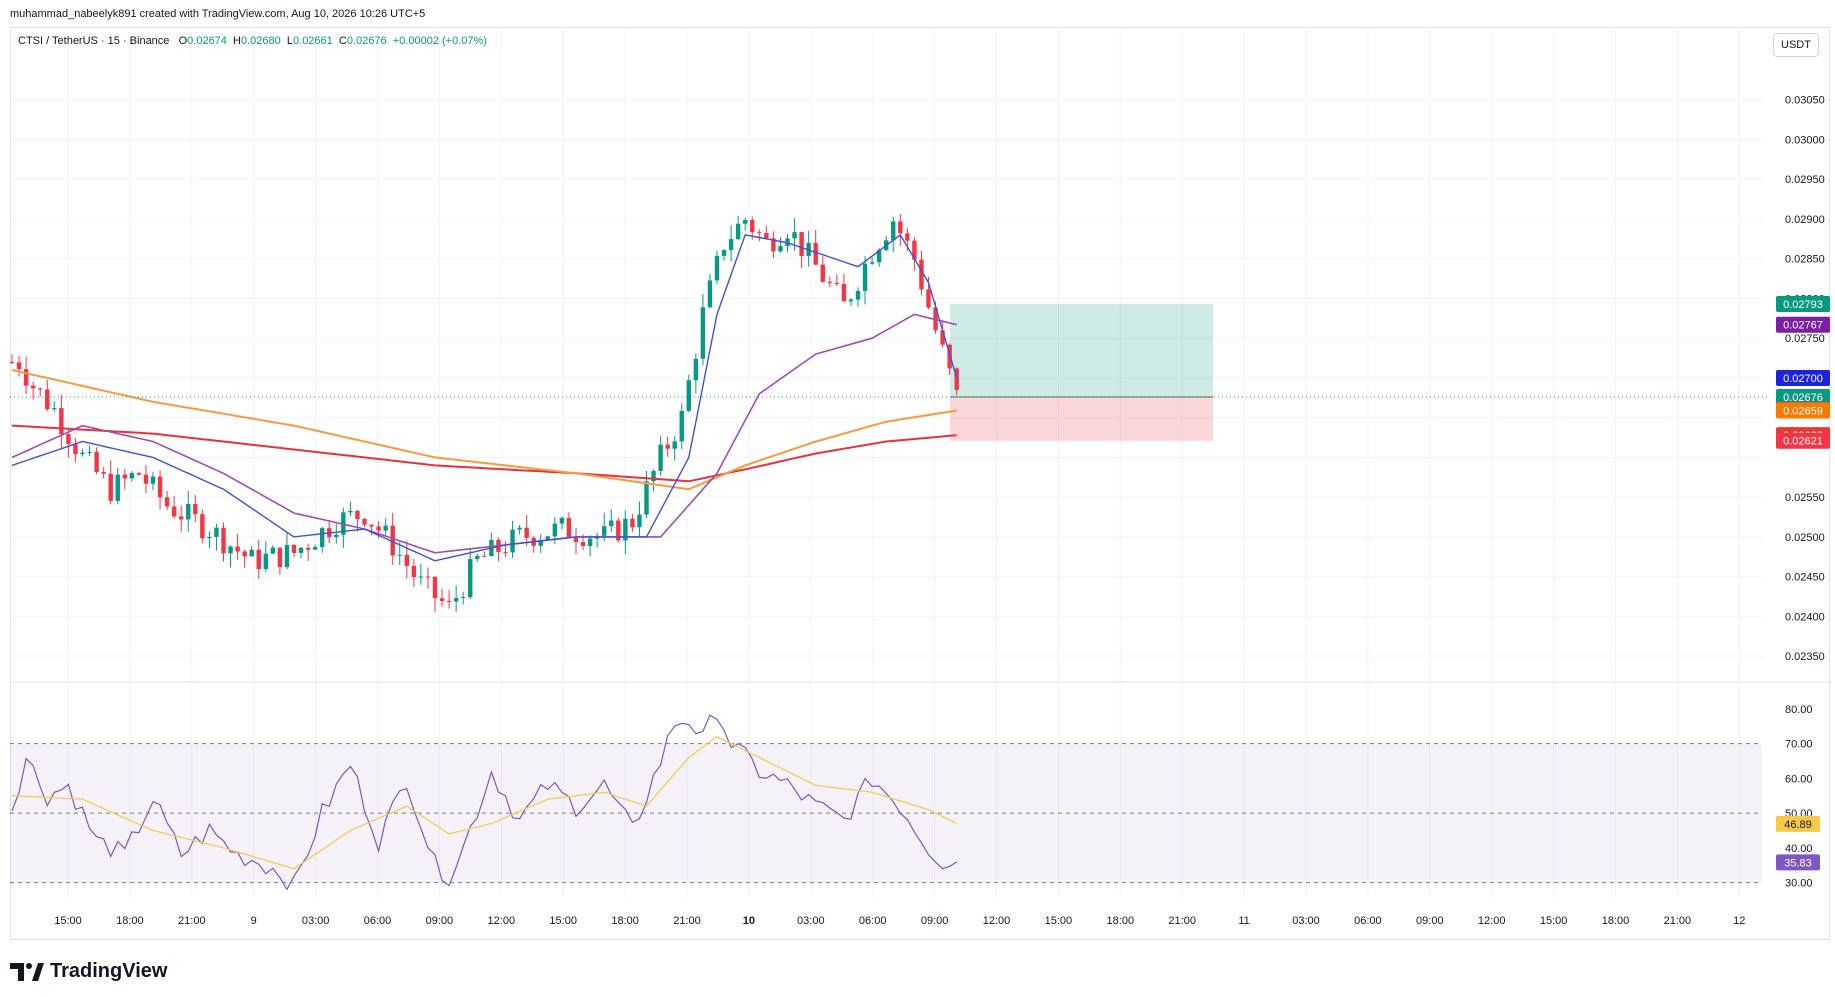 The image size is (1835, 997). Describe the element at coordinates (1081, 419) in the screenshot. I see `stop-loss-zone` at that location.